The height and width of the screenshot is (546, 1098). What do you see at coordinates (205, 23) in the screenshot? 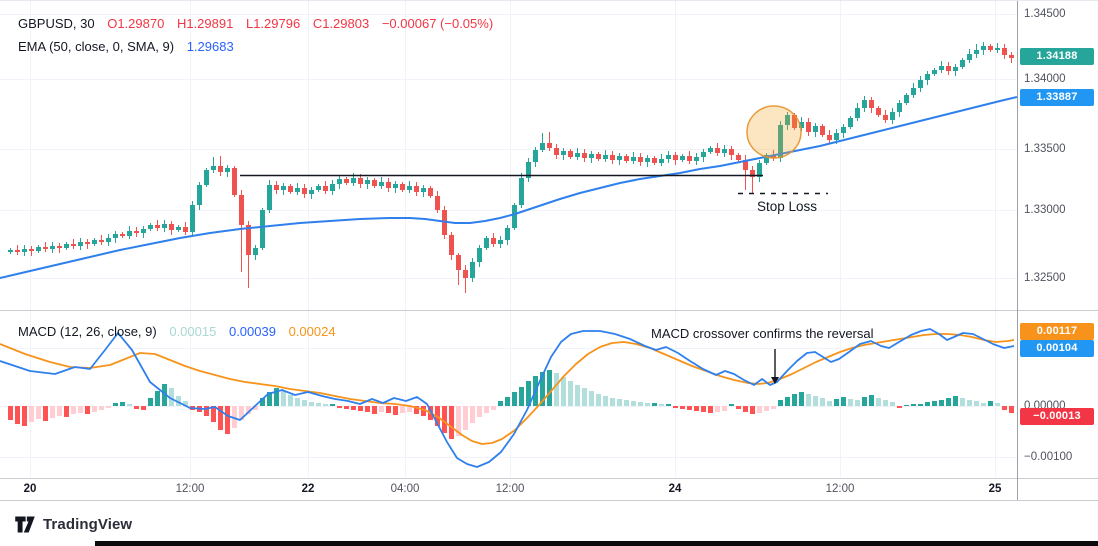
I see `ohlc-high: H1.29891` at bounding box center [205, 23].